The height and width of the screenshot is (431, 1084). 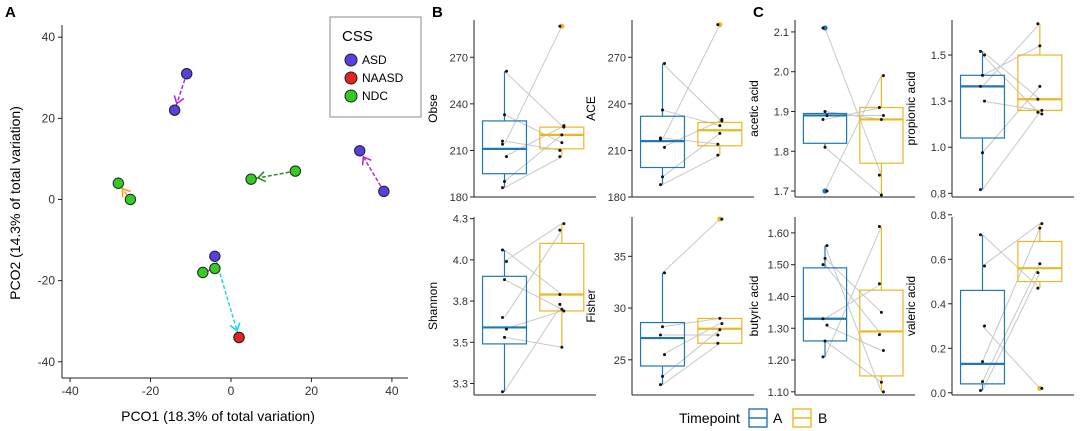 I want to click on obse-point-b, so click(x=560, y=26).